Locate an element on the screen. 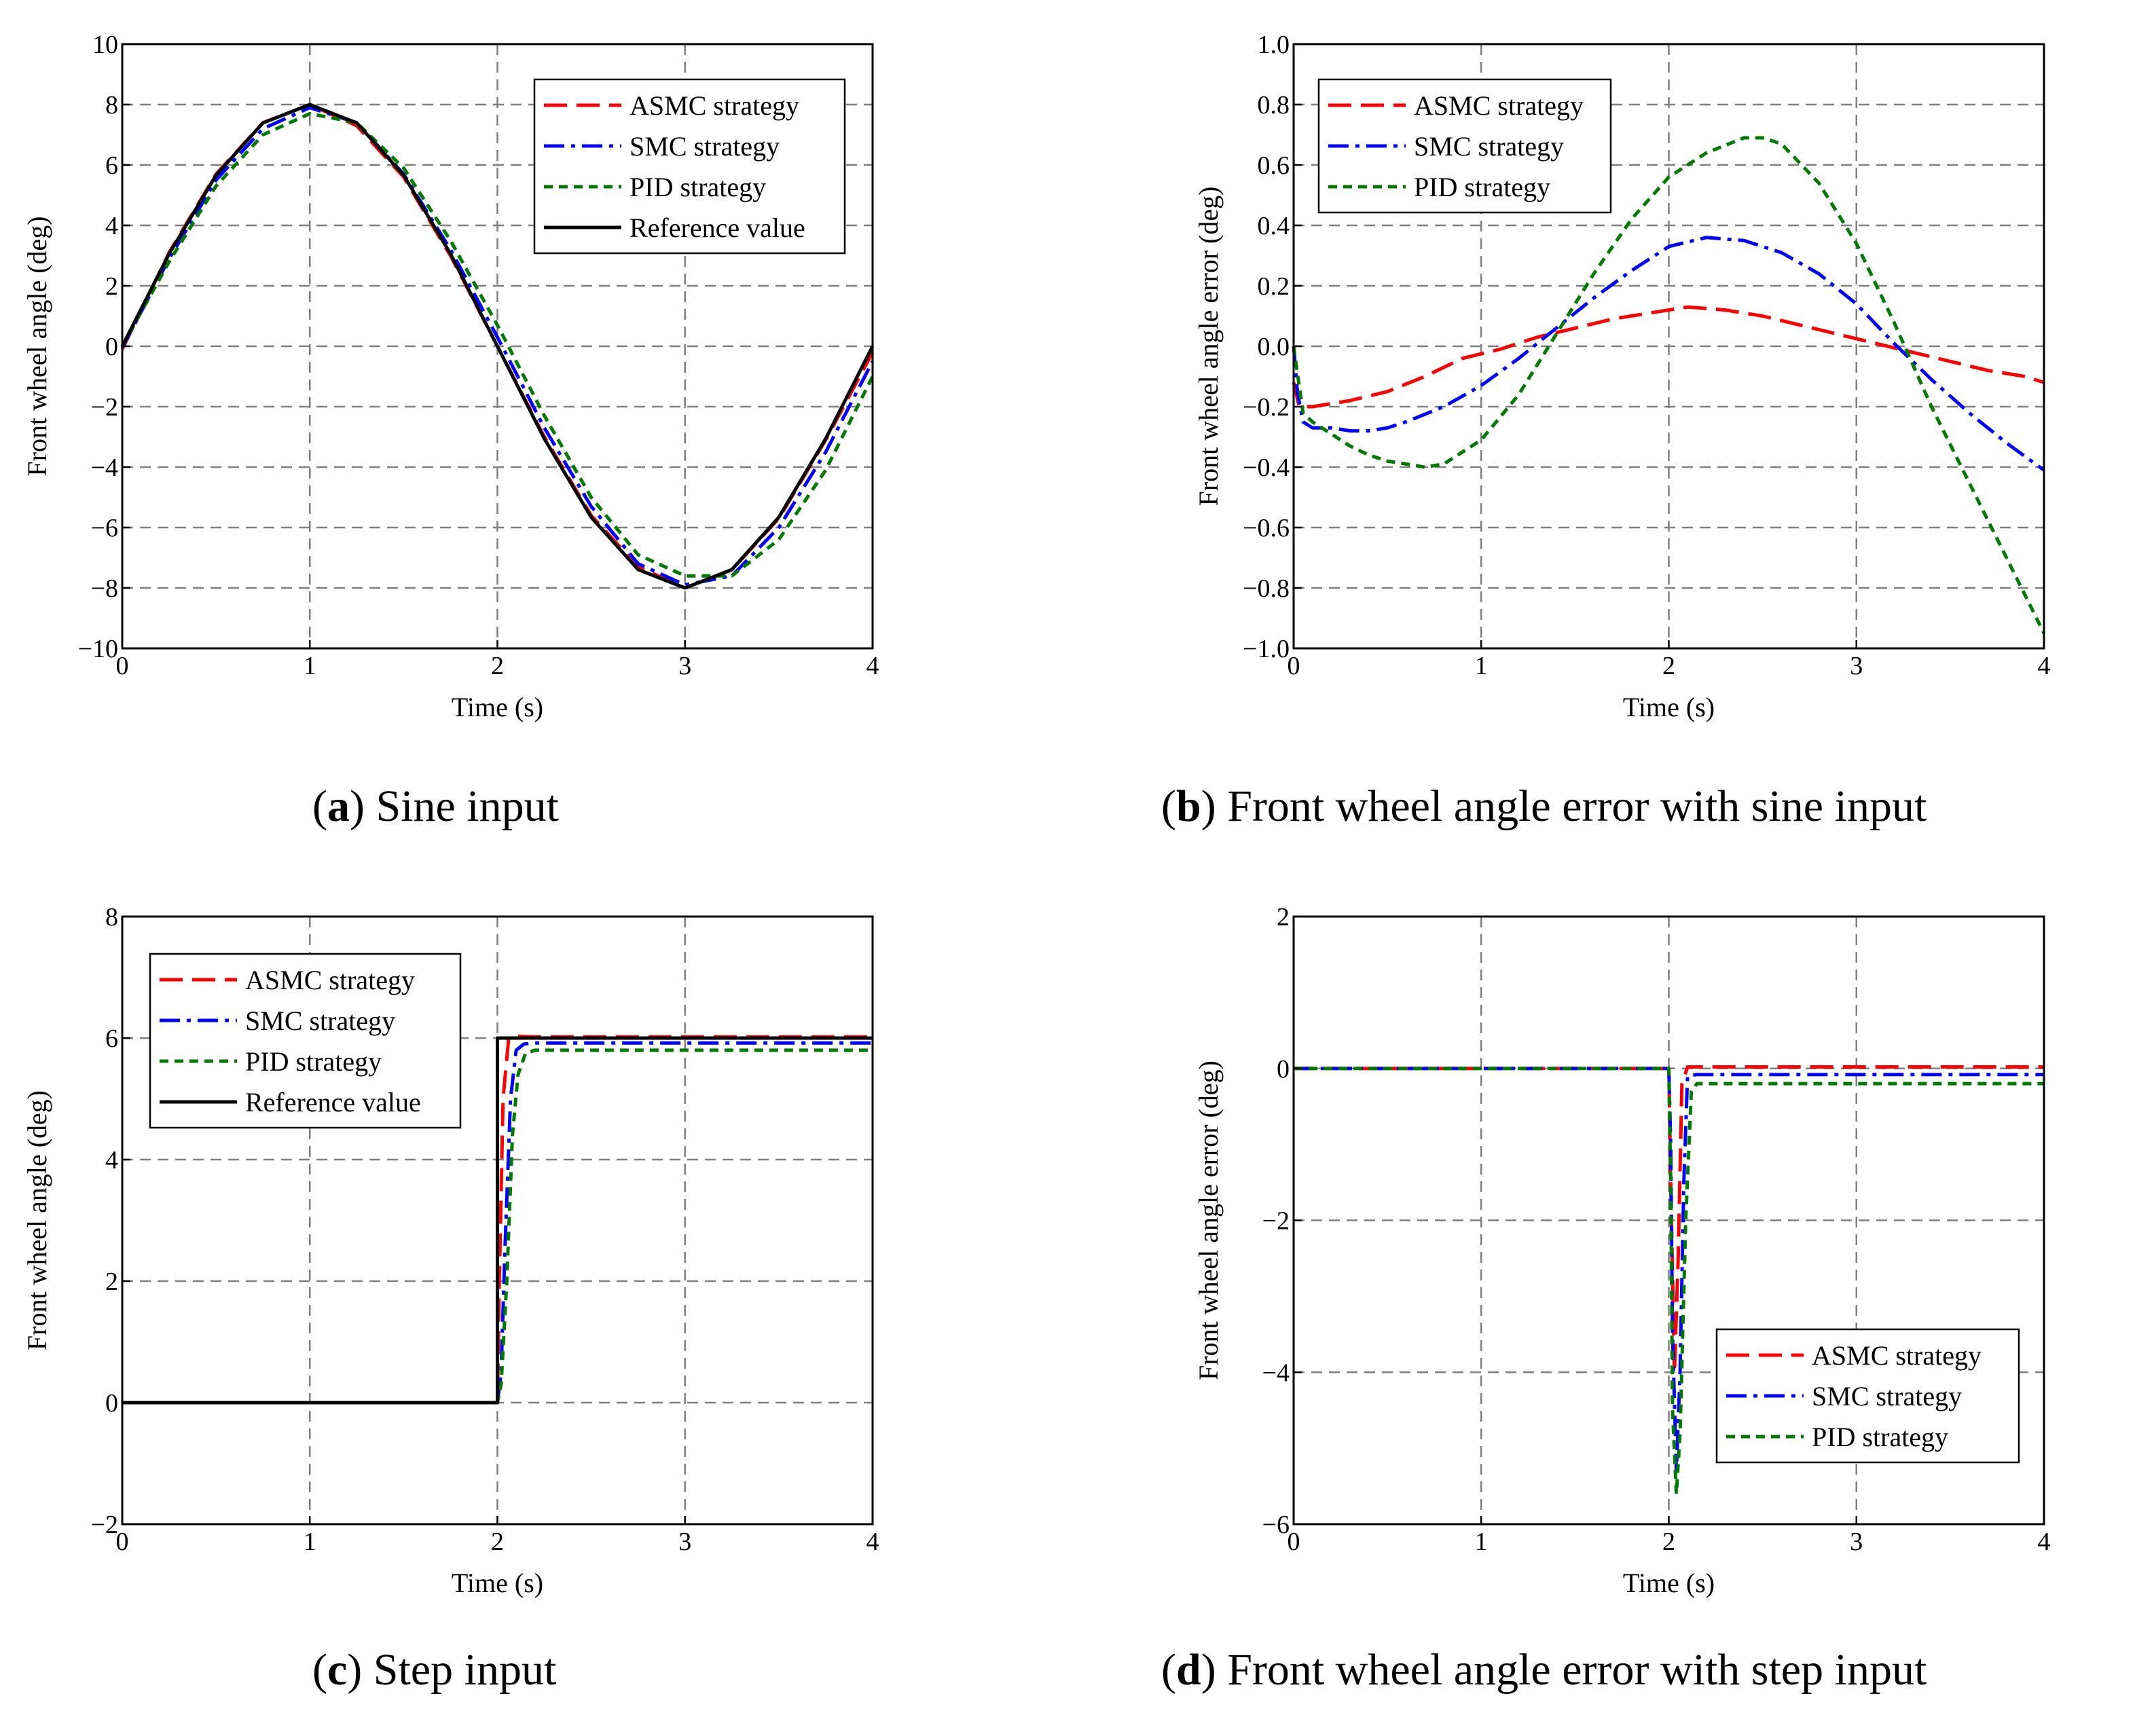 The height and width of the screenshot is (1736, 2154). y-tick-label: −4 is located at coordinates (105, 468).